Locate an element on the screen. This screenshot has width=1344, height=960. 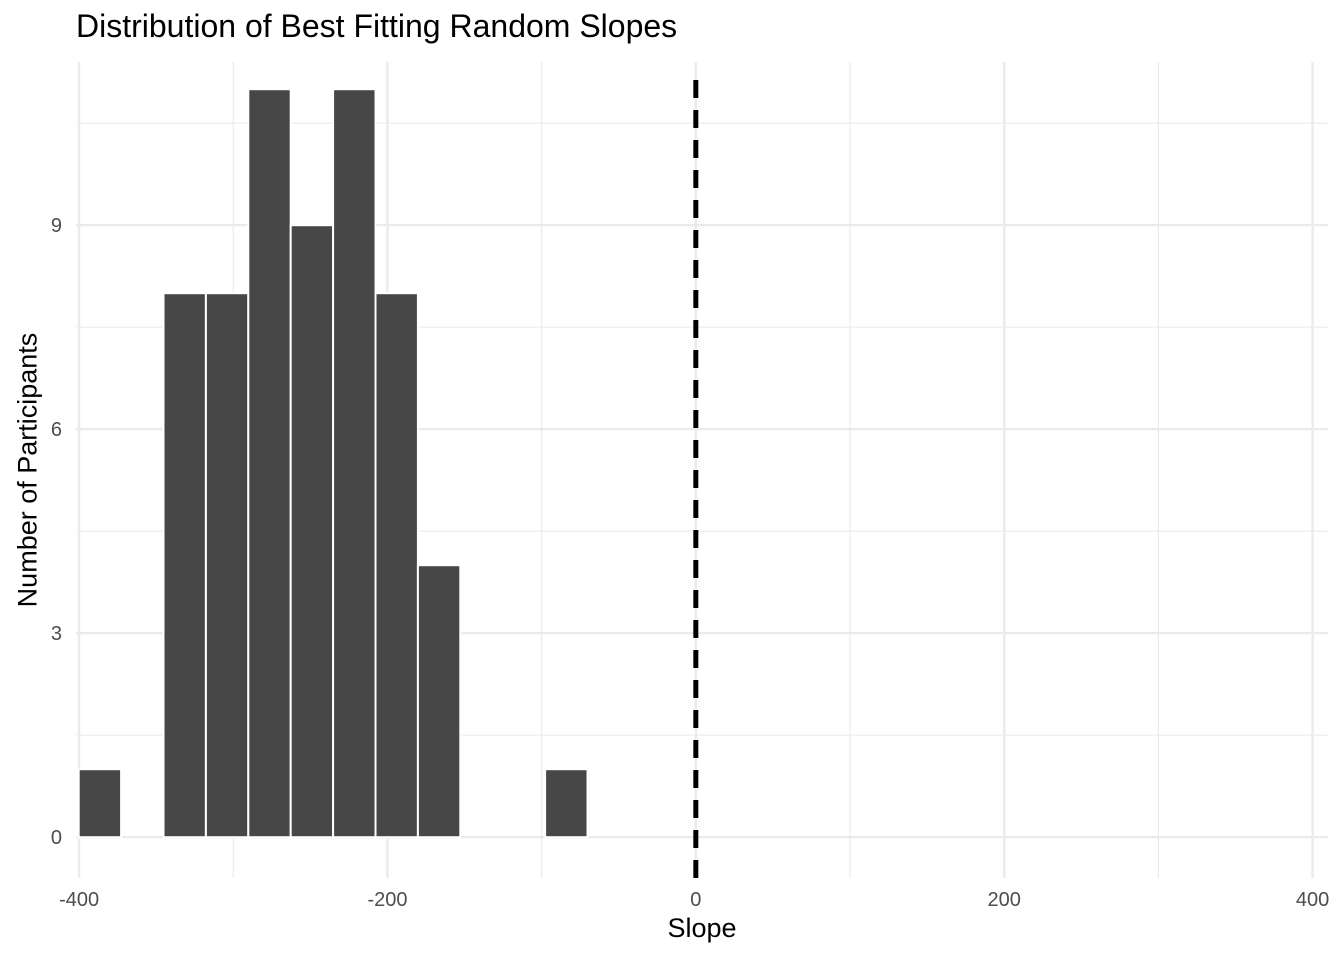
y-tick-label: 3 is located at coordinates (56, 634).